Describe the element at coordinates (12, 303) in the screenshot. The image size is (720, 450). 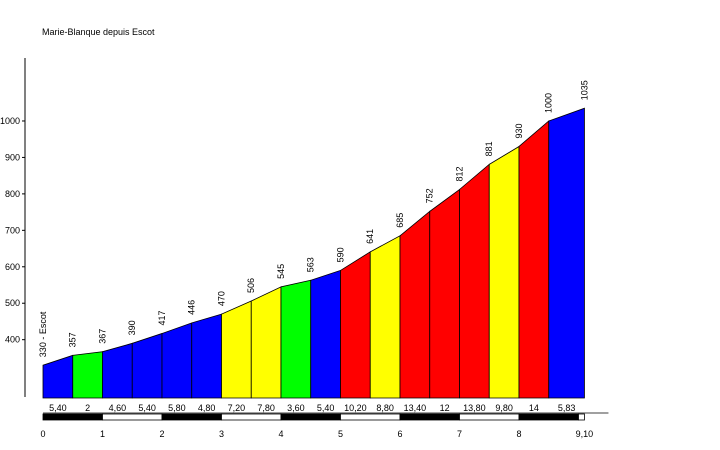
I see `y-tick-label: 500` at that location.